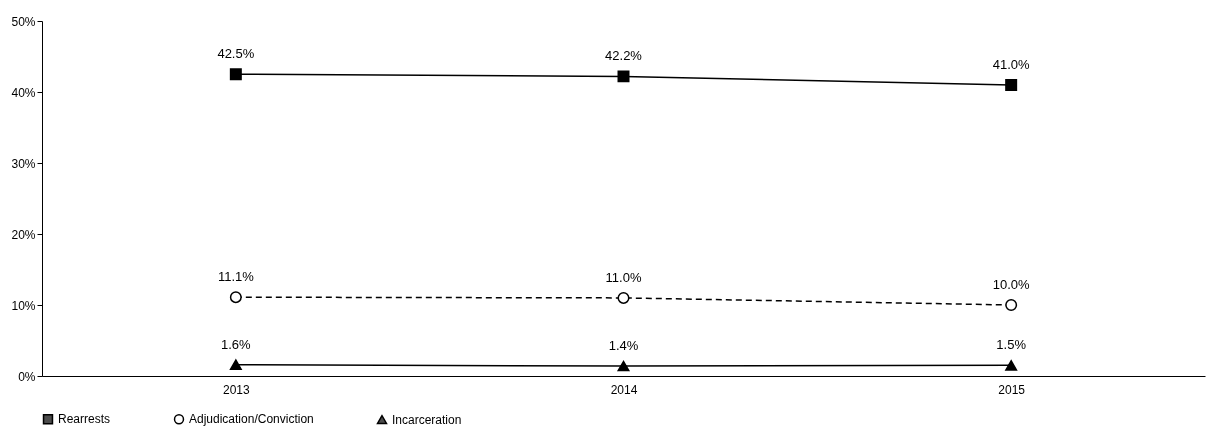 This screenshot has width=1225, height=432. I want to click on x-tick-label: 2014, so click(624, 389).